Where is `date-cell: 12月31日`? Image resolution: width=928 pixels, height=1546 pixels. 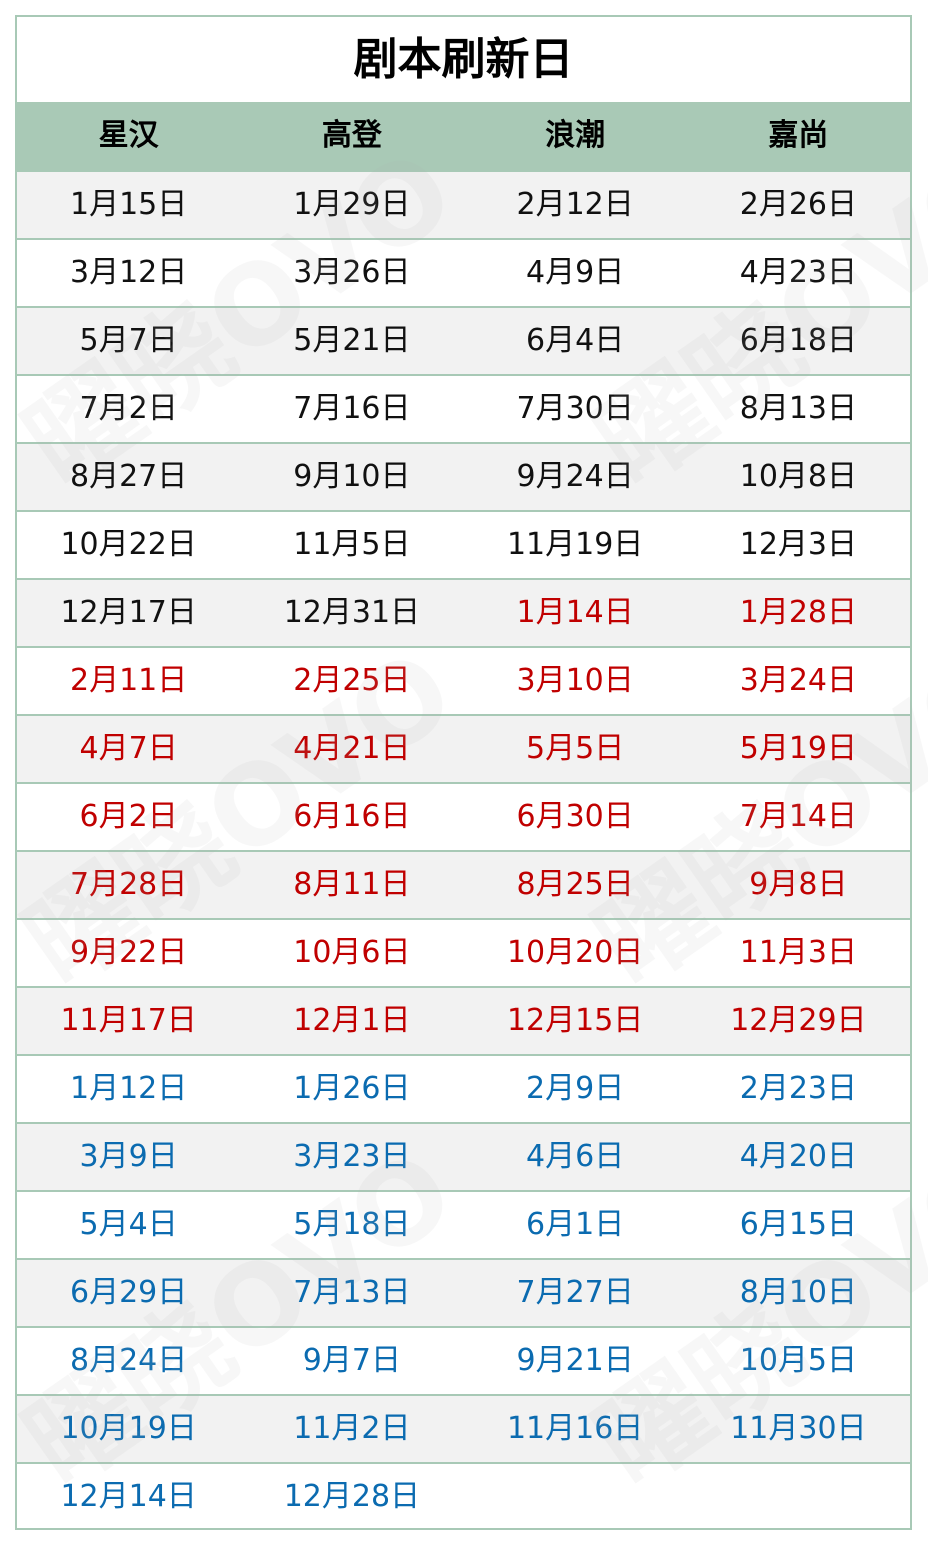 date-cell: 12月31日 is located at coordinates (352, 612).